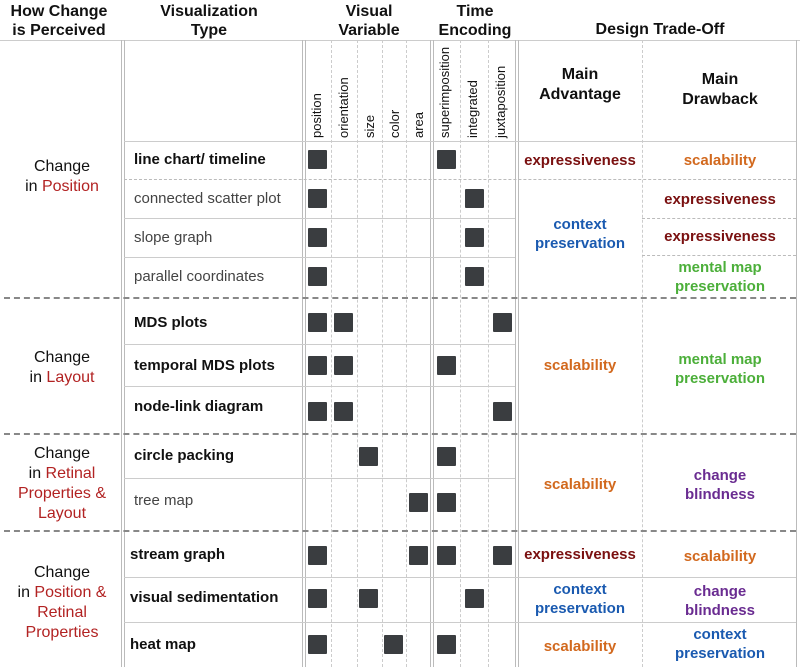 The height and width of the screenshot is (667, 800). I want to click on col-header-juxtaposition: juxtaposition, so click(500, 101).